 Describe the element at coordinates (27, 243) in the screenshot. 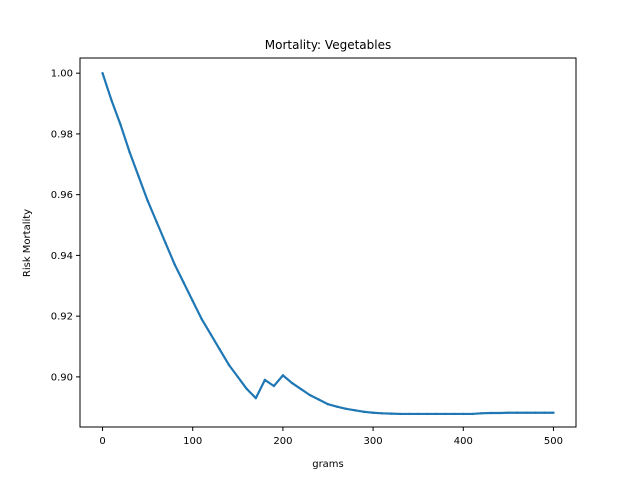

I see `y-axis-label: Risk Mortality` at that location.